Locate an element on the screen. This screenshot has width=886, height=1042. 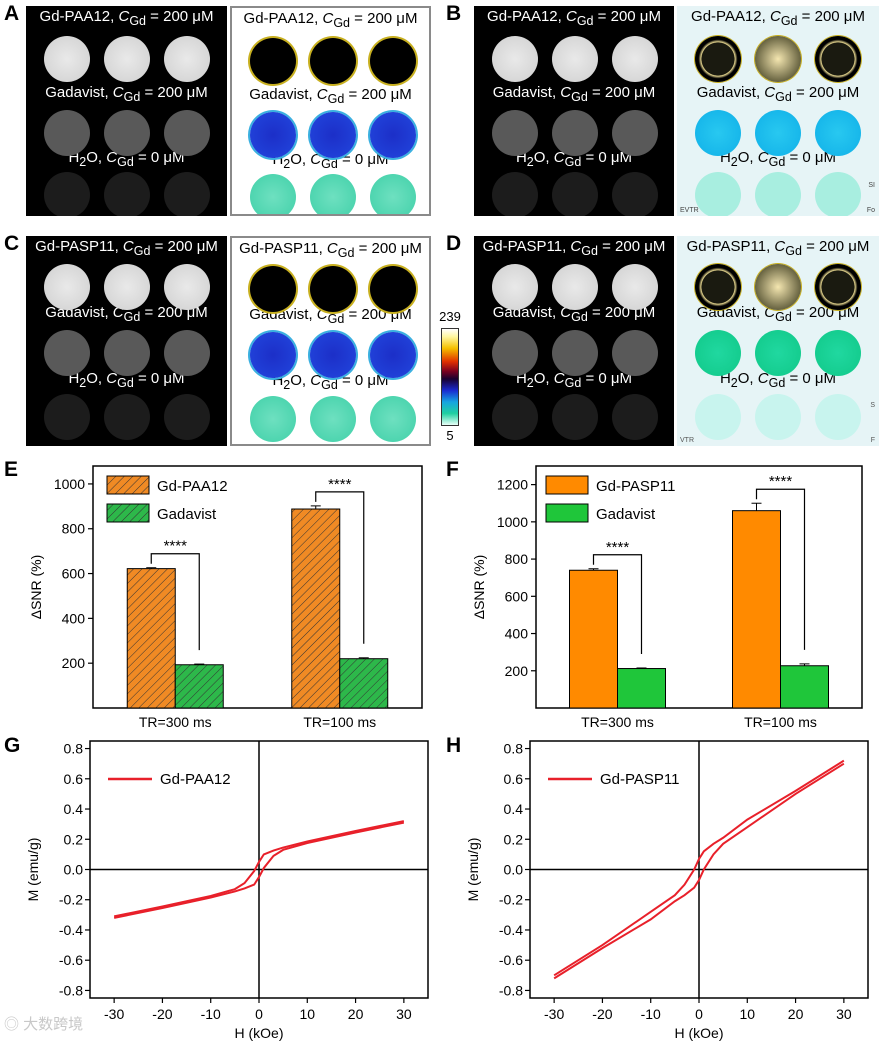
x-tick-label: 20 is located at coordinates (796, 1014).